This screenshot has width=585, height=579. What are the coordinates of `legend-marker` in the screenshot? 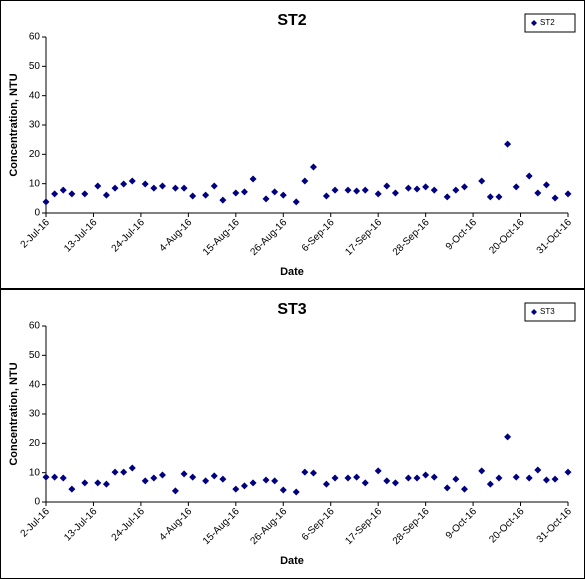 It's located at (534, 312).